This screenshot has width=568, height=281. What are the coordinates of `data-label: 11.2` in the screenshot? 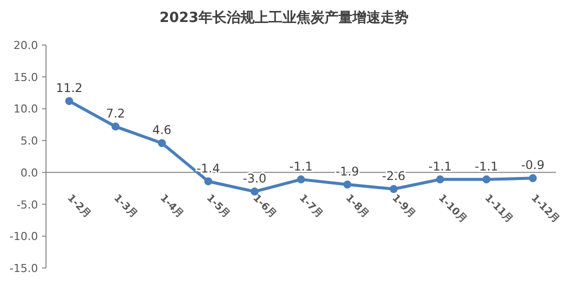 It's located at (69, 88).